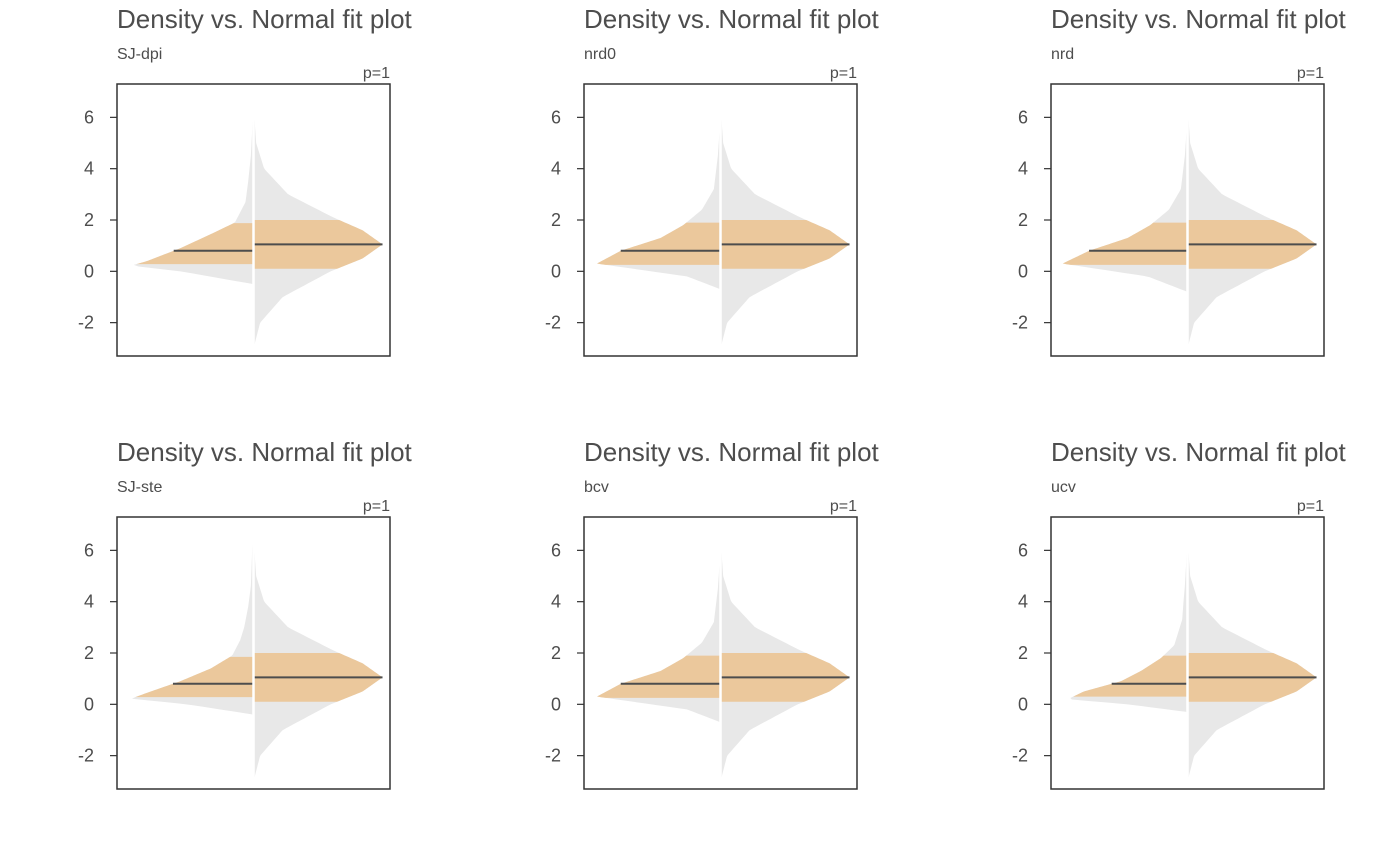 This screenshot has height=866, width=1400. What do you see at coordinates (1126, 204) in the screenshot?
I see `left-density-shape` at bounding box center [1126, 204].